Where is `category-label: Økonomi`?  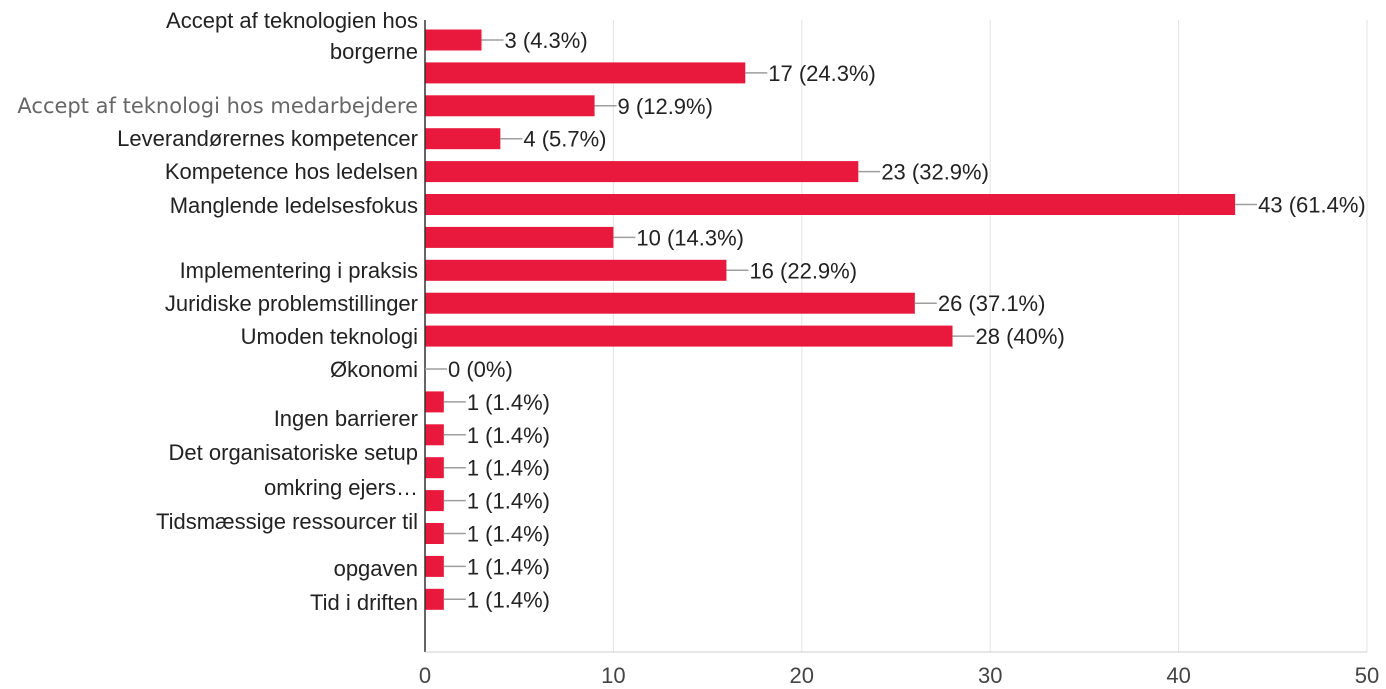
category-label: Økonomi is located at coordinates (374, 369).